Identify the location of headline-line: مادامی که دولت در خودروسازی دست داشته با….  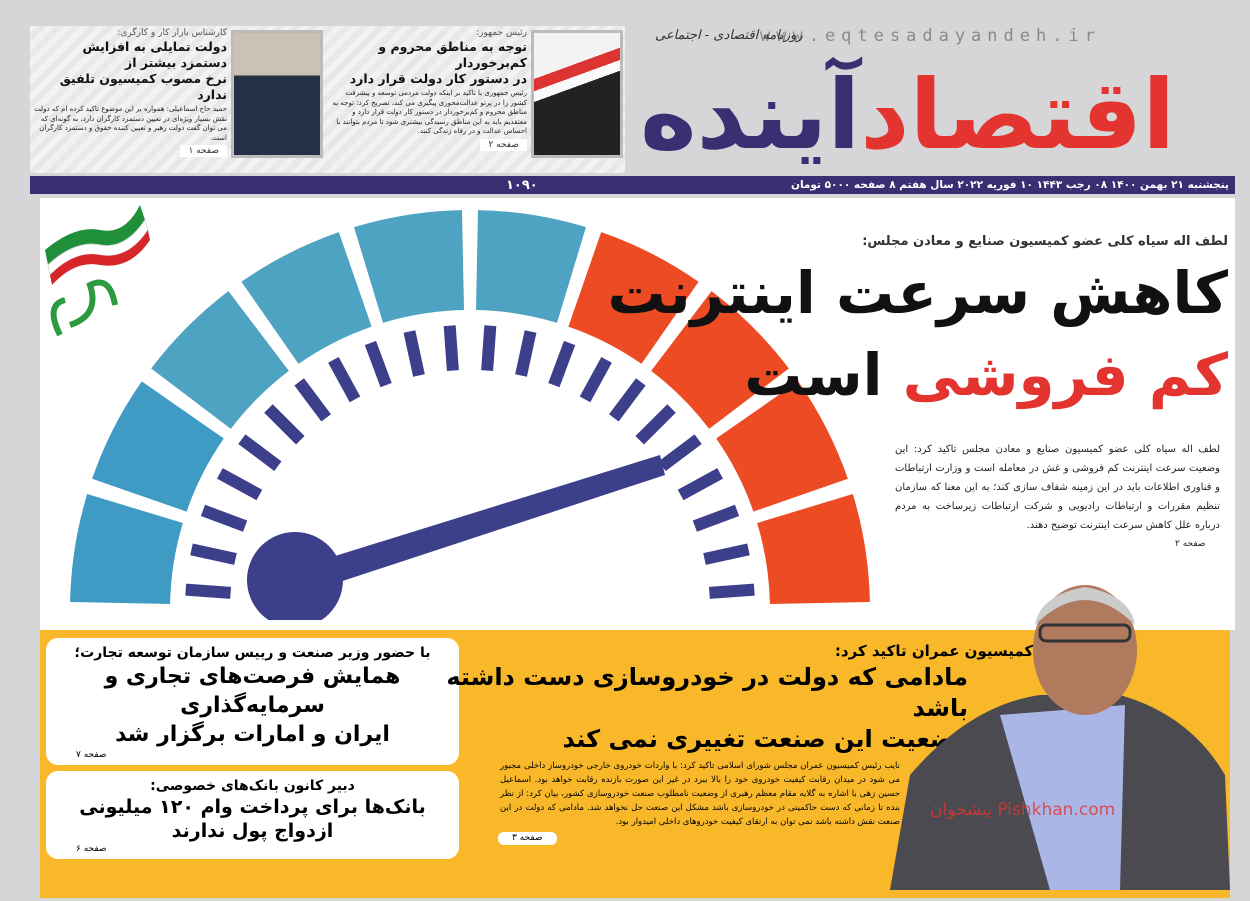
(707, 692).